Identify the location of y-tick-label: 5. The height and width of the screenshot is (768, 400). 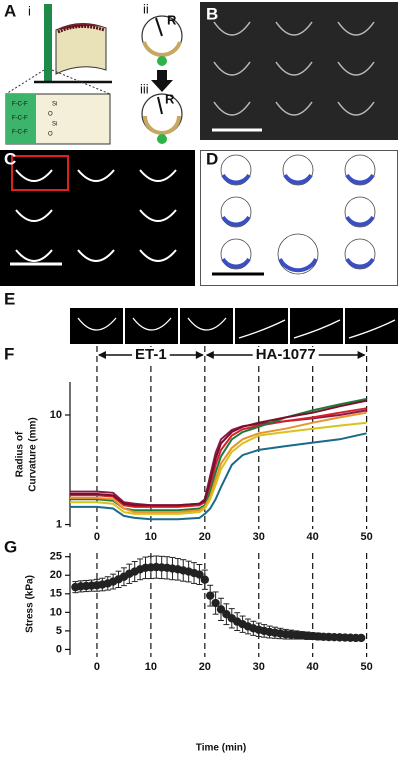
(59, 631).